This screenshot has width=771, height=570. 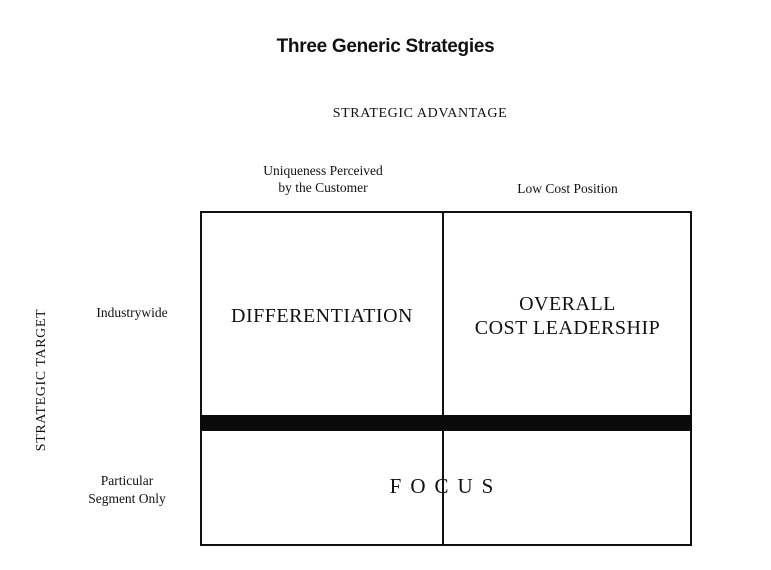 I want to click on column-header-line: by the Customer, so click(x=323, y=187).